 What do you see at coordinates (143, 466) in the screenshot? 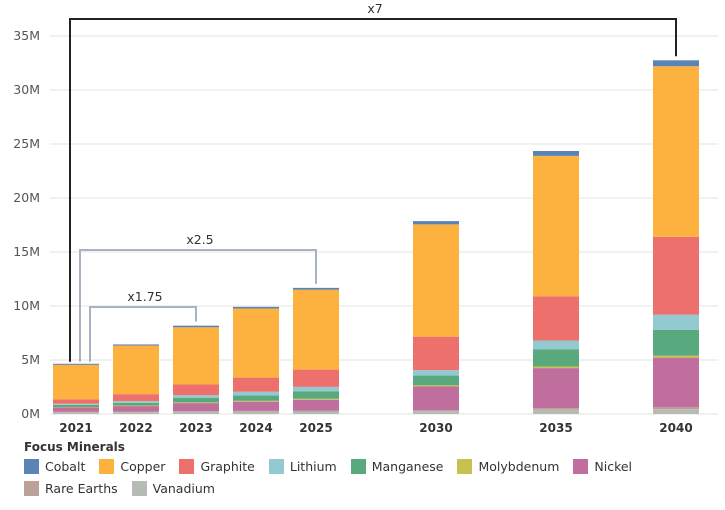
I see `legend-label: Copper` at bounding box center [143, 466].